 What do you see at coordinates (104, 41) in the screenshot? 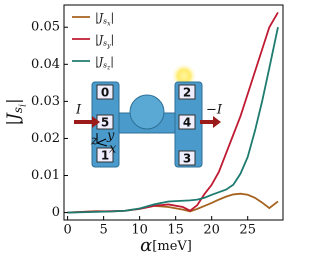
I see `legend-label: |Jsy|` at bounding box center [104, 41].